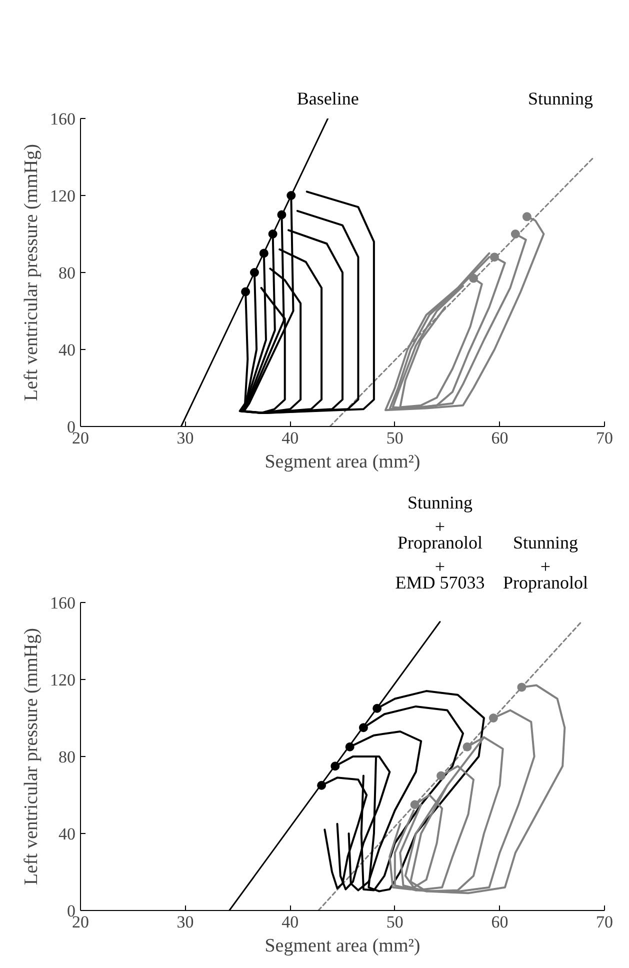  Describe the element at coordinates (327, 98) in the screenshot. I see `text: Baseline` at that location.